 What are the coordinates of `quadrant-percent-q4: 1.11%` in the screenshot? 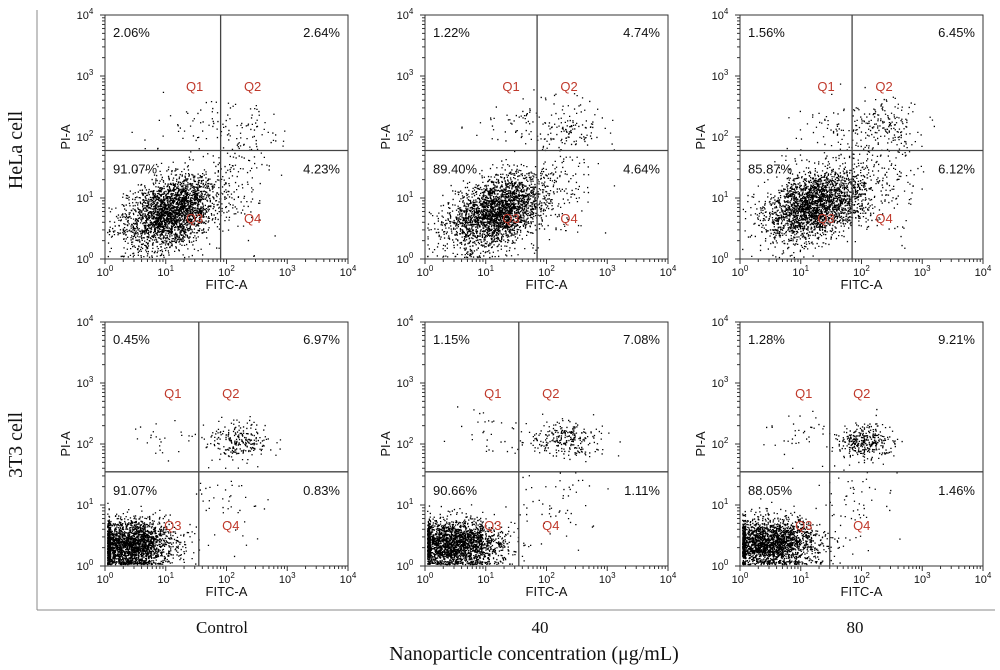 It's located at (642, 490).